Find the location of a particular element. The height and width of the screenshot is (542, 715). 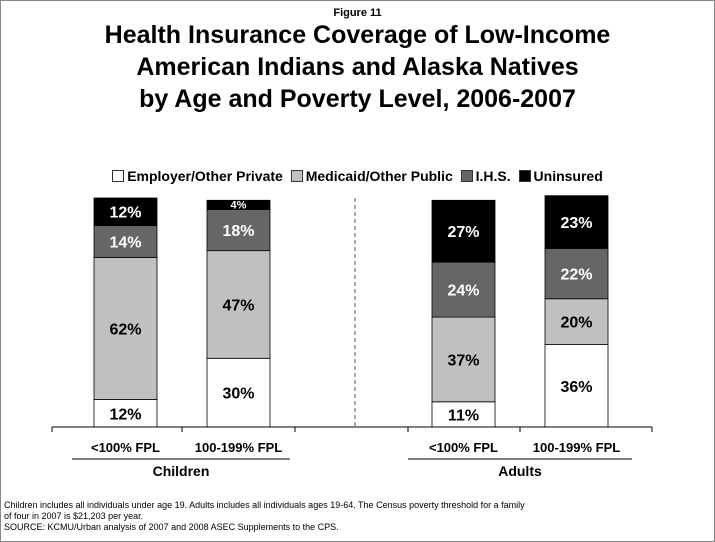

data-label: 47% is located at coordinates (238, 305).